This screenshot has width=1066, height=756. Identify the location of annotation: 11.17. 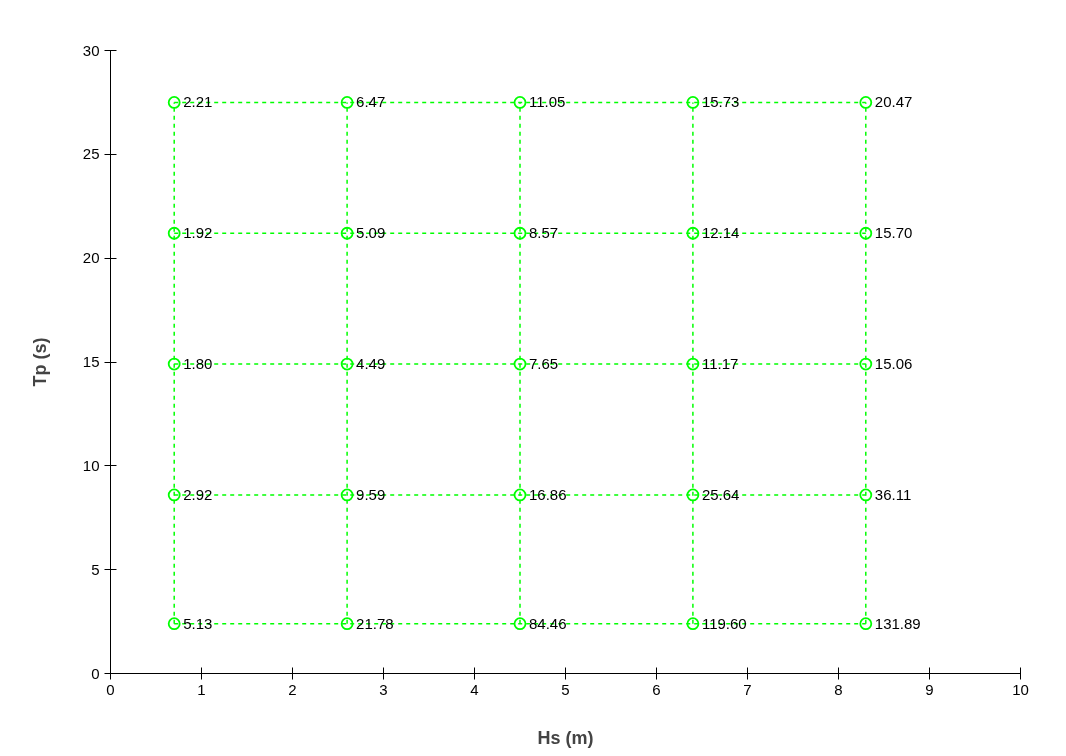
(720, 364).